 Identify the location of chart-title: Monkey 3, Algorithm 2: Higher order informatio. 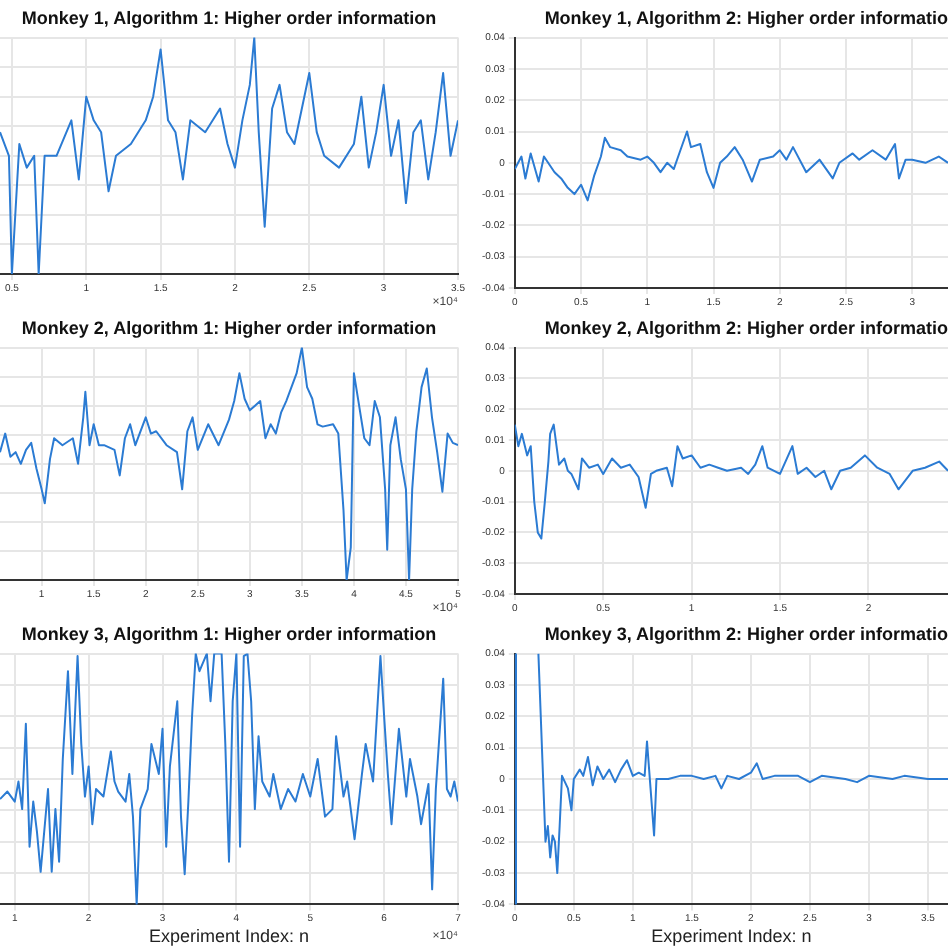
(746, 633).